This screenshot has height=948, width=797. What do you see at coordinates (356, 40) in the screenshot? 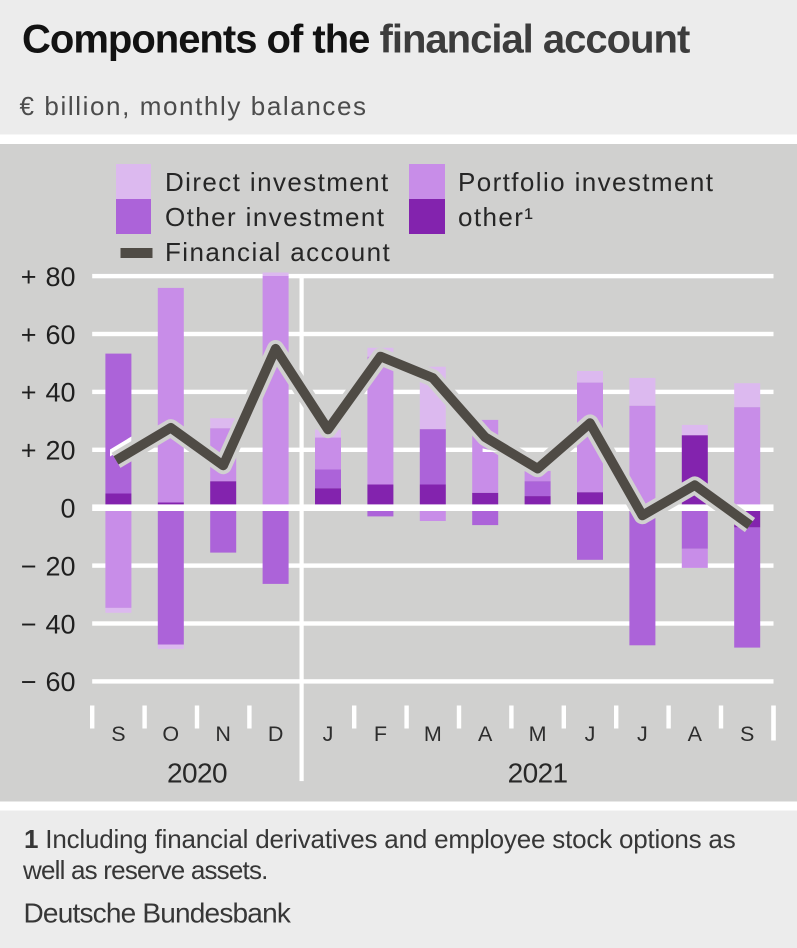
I see `svg-text:Components of the financial ac: Components of the financial account` at bounding box center [356, 40].